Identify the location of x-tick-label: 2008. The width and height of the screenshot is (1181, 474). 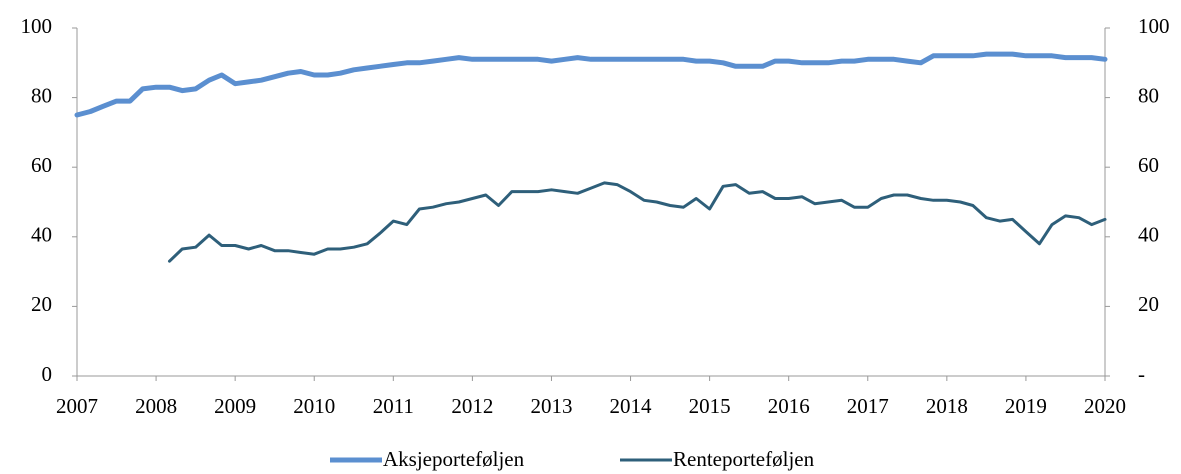
(156, 406).